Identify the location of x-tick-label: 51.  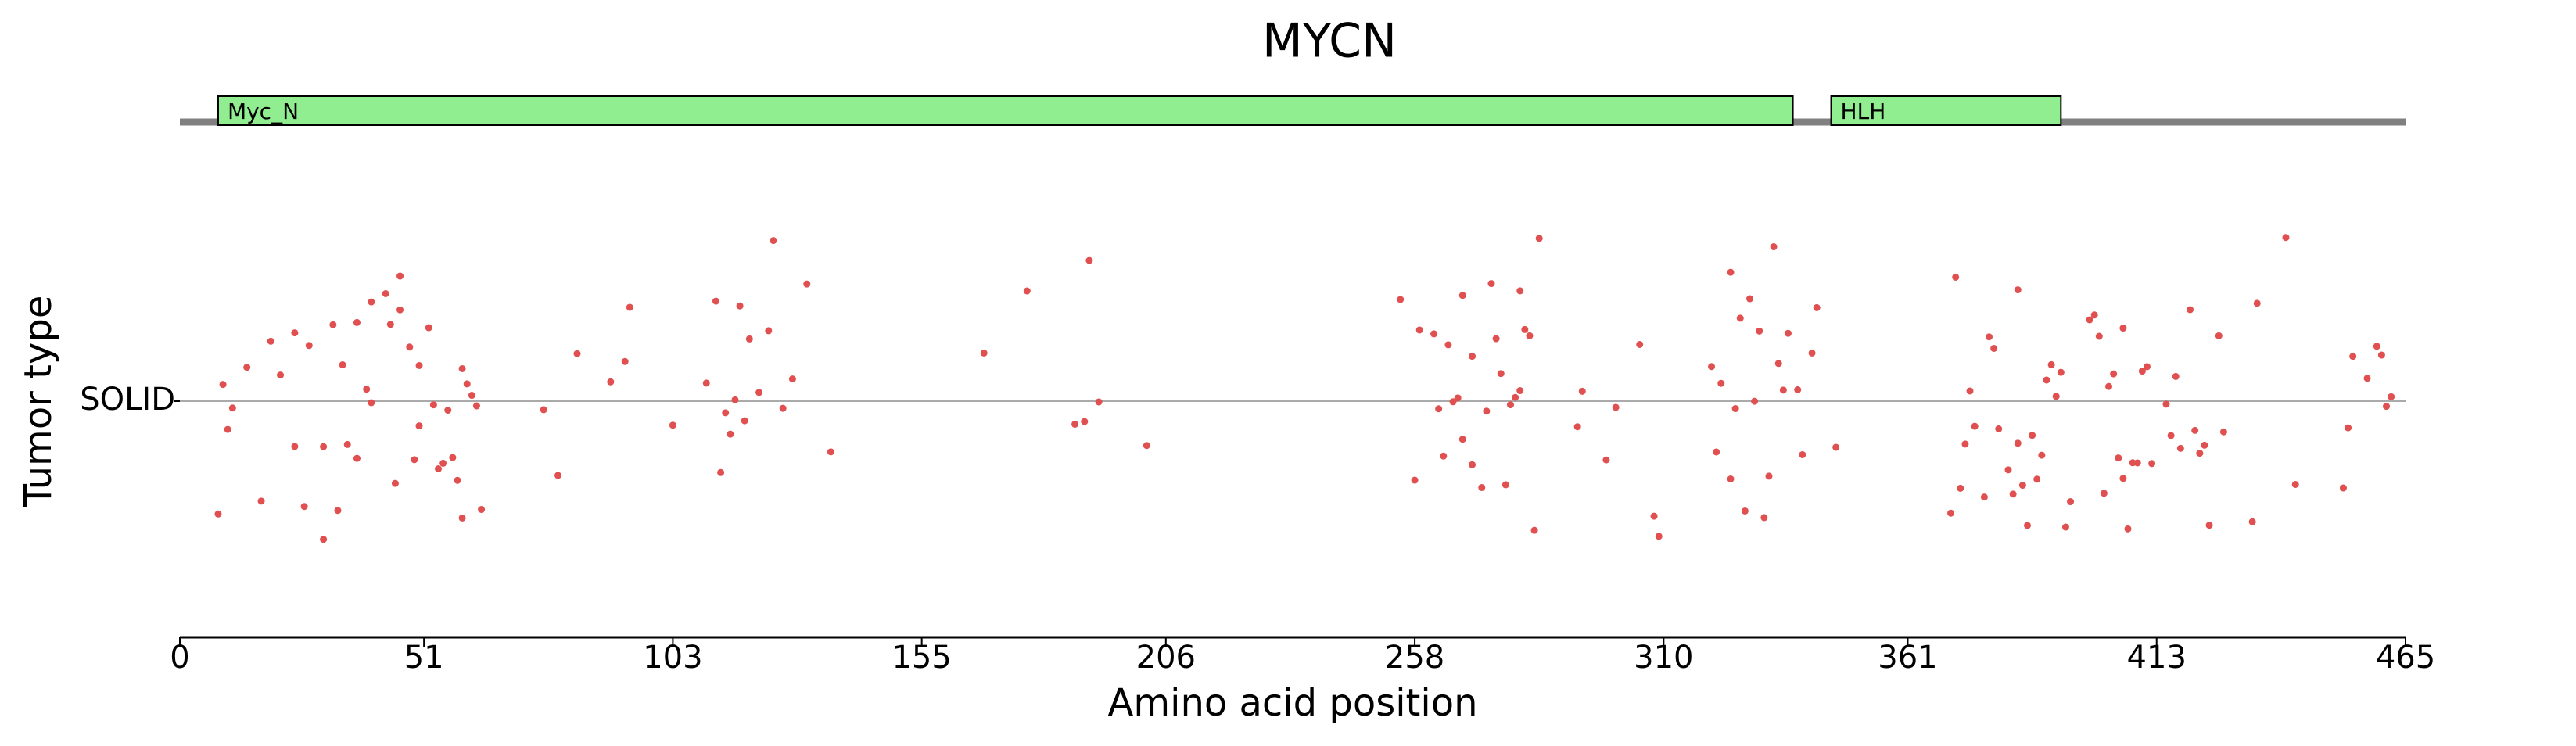
(424, 658).